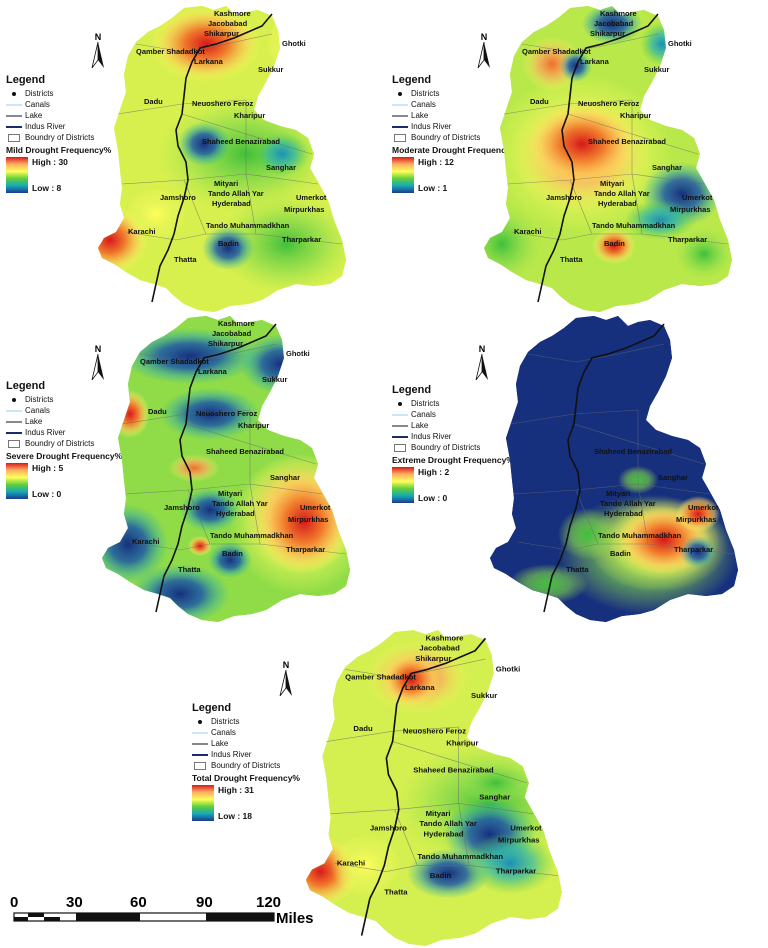 This screenshot has height=948, width=768. What do you see at coordinates (453, 460) in the screenshot?
I see `ramp-title: Extreme Drought Frequency%` at bounding box center [453, 460].